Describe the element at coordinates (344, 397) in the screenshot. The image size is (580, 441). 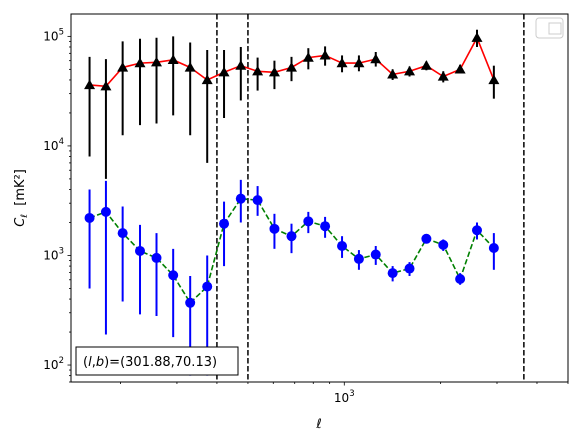
I see `x-tick-label: 103` at that location.